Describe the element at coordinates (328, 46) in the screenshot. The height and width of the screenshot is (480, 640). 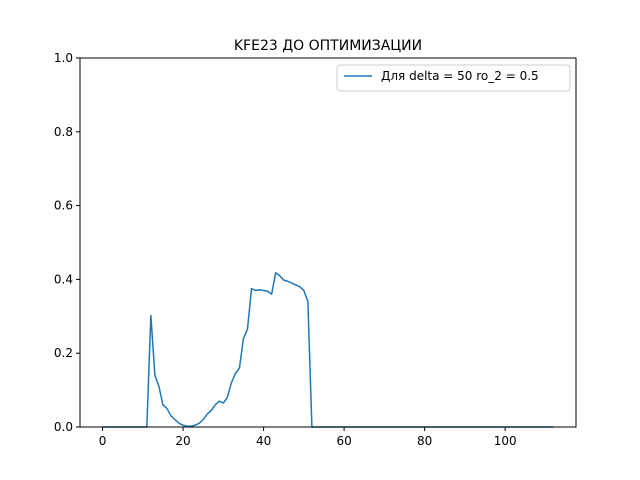
I see `chart-title: KFE23 ДО ОПТИМИЗАЦИИ` at that location.